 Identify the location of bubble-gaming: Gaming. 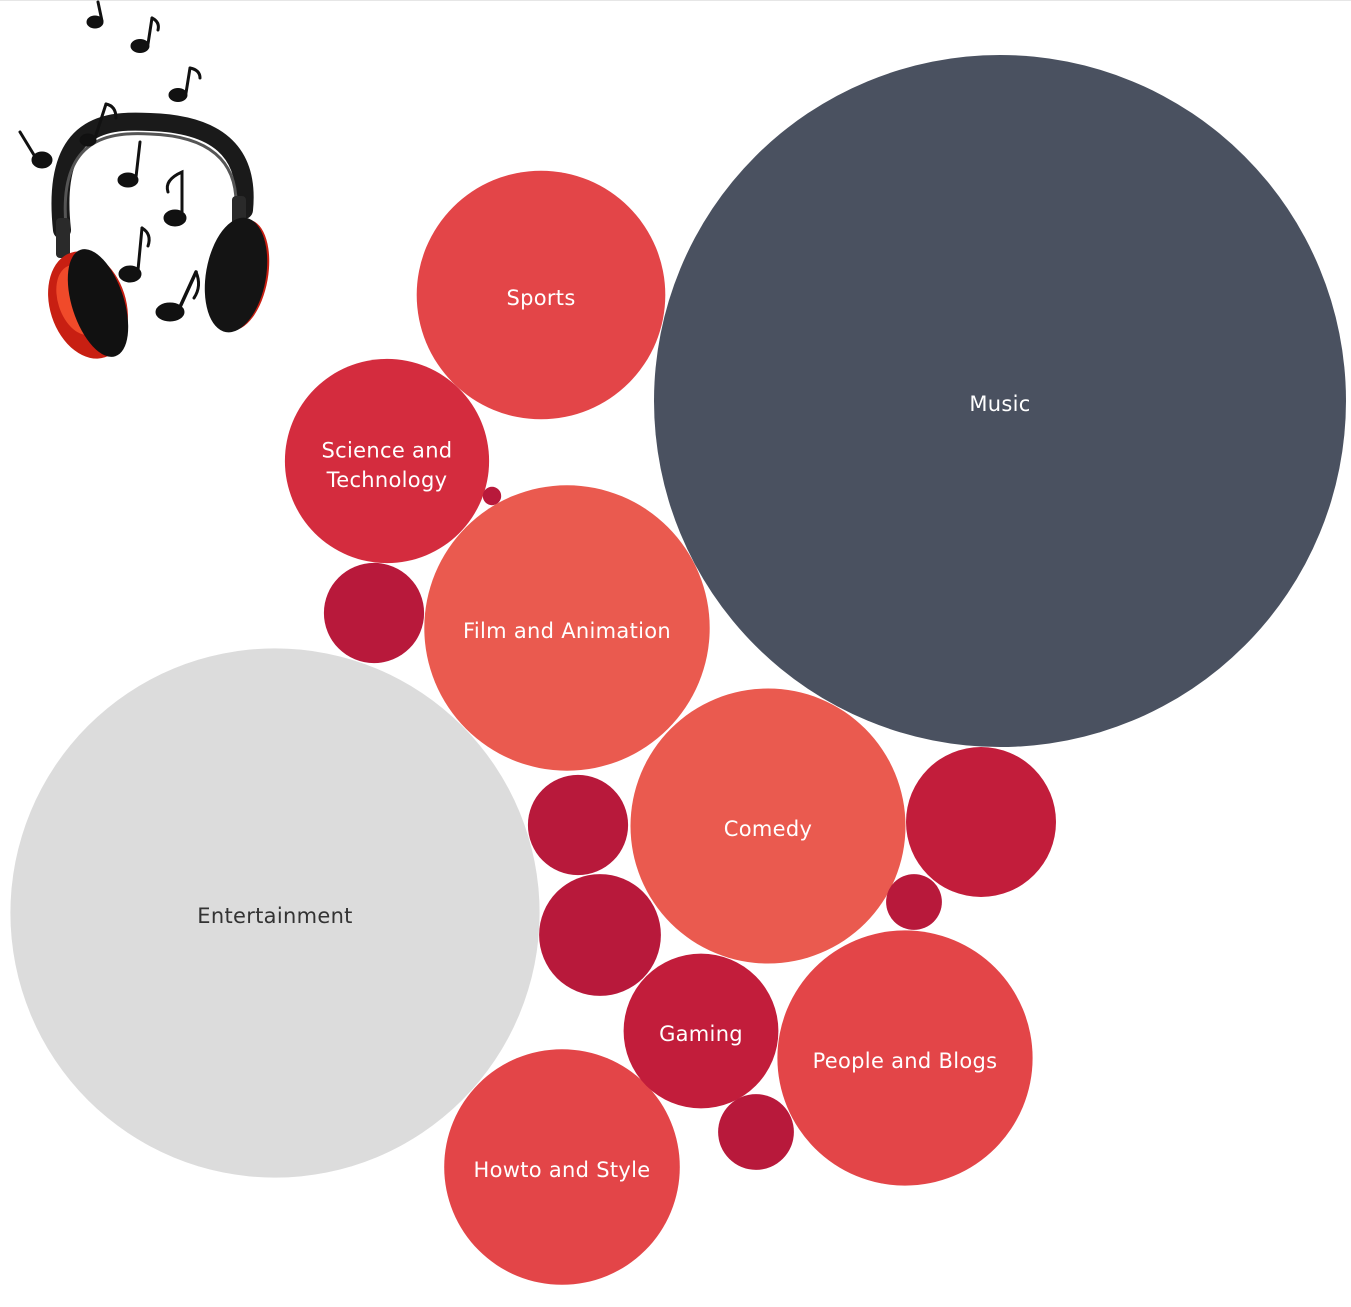
(701, 1031).